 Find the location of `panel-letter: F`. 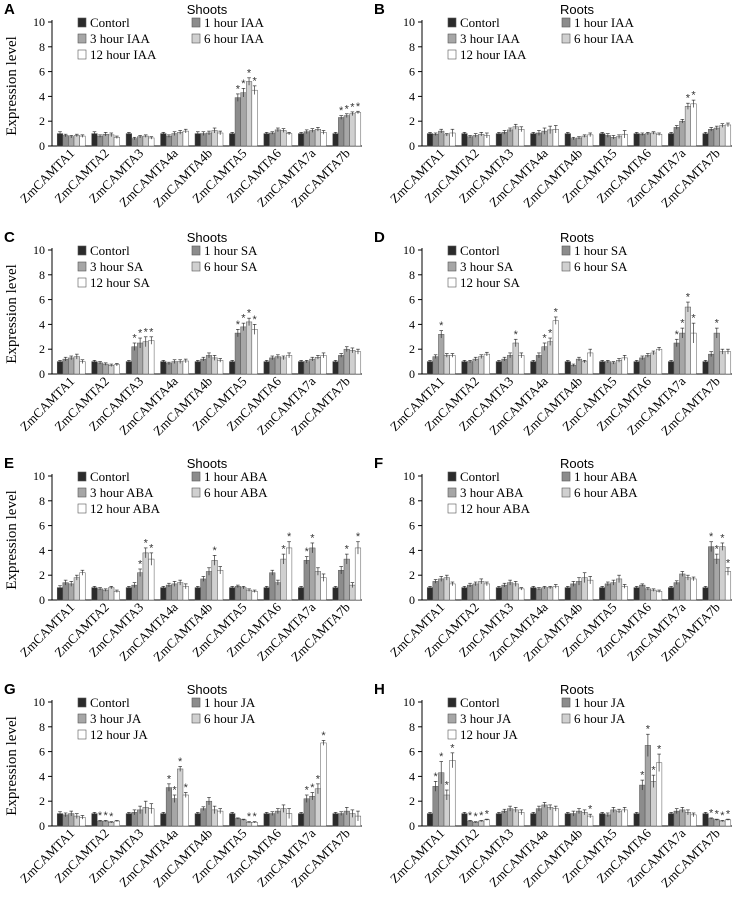

panel-letter: F is located at coordinates (378, 463).